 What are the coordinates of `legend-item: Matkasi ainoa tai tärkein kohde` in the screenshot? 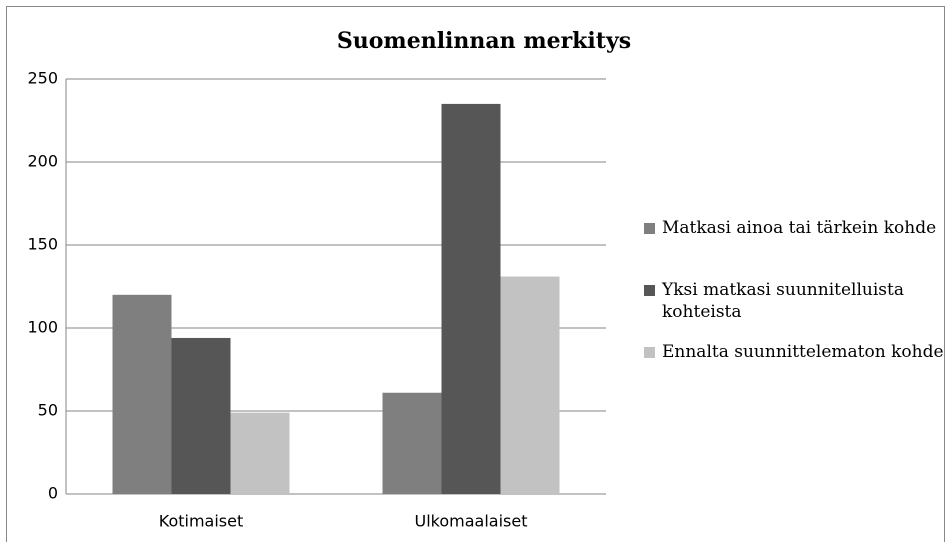 It's located at (794, 228).